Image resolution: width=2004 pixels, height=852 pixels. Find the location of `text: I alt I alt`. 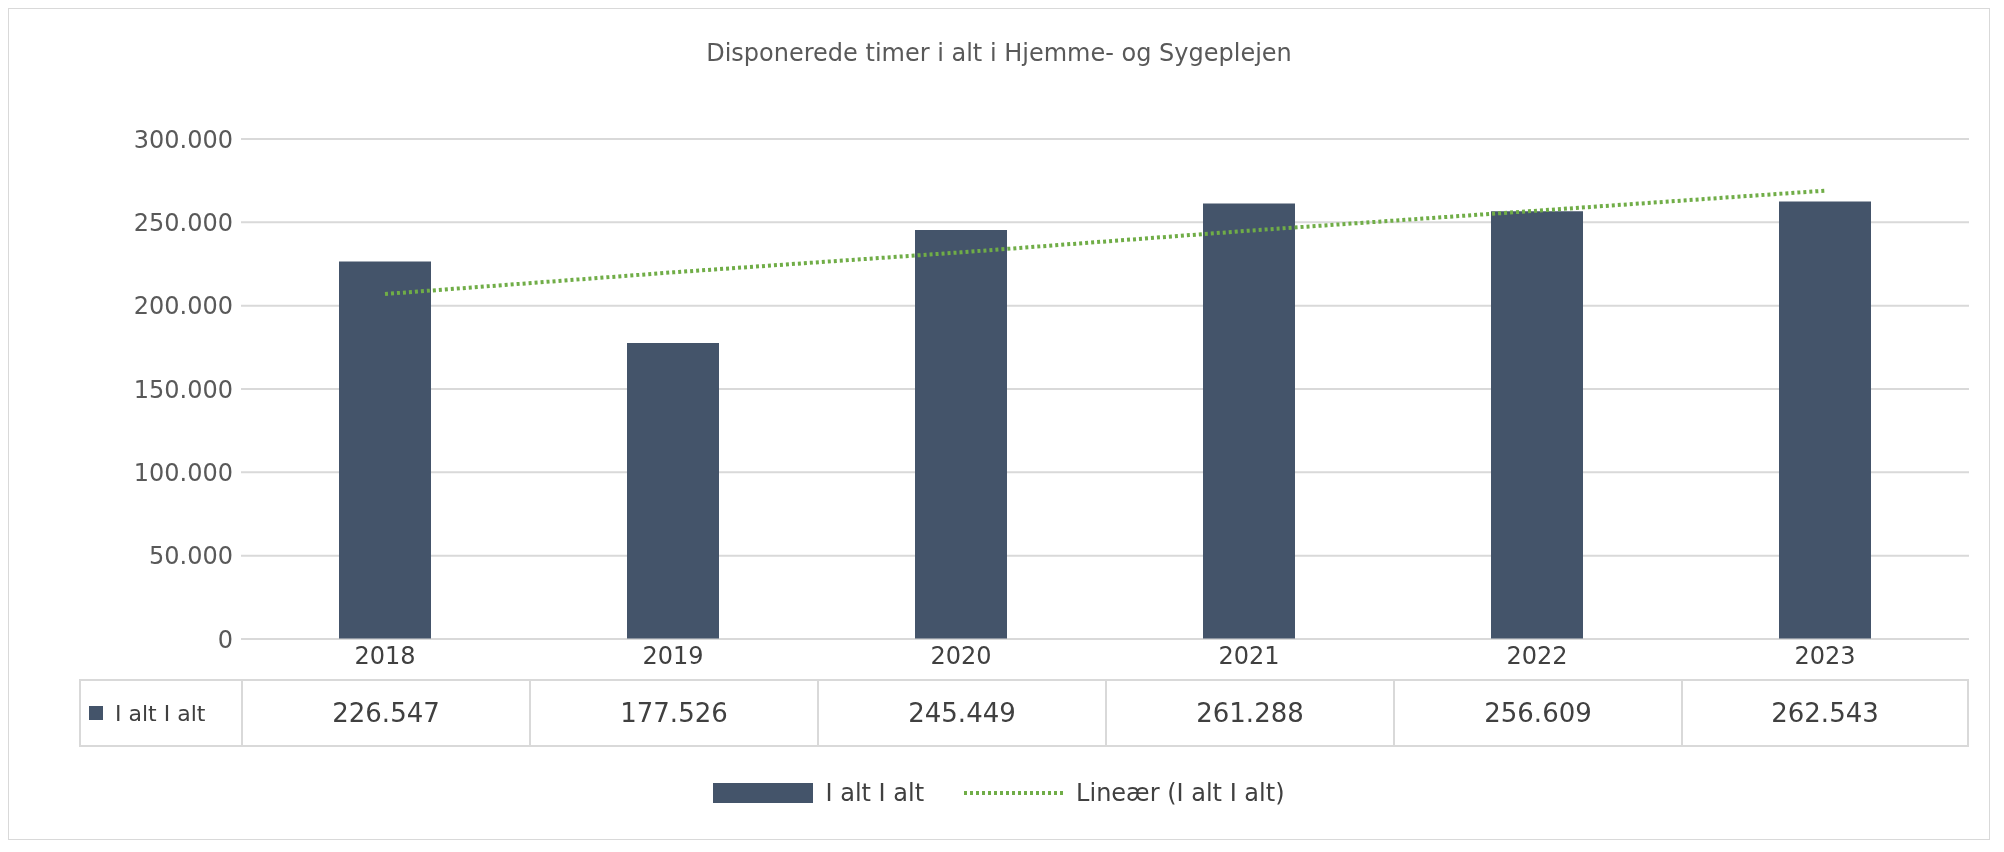

text: I alt I alt is located at coordinates (160, 713).